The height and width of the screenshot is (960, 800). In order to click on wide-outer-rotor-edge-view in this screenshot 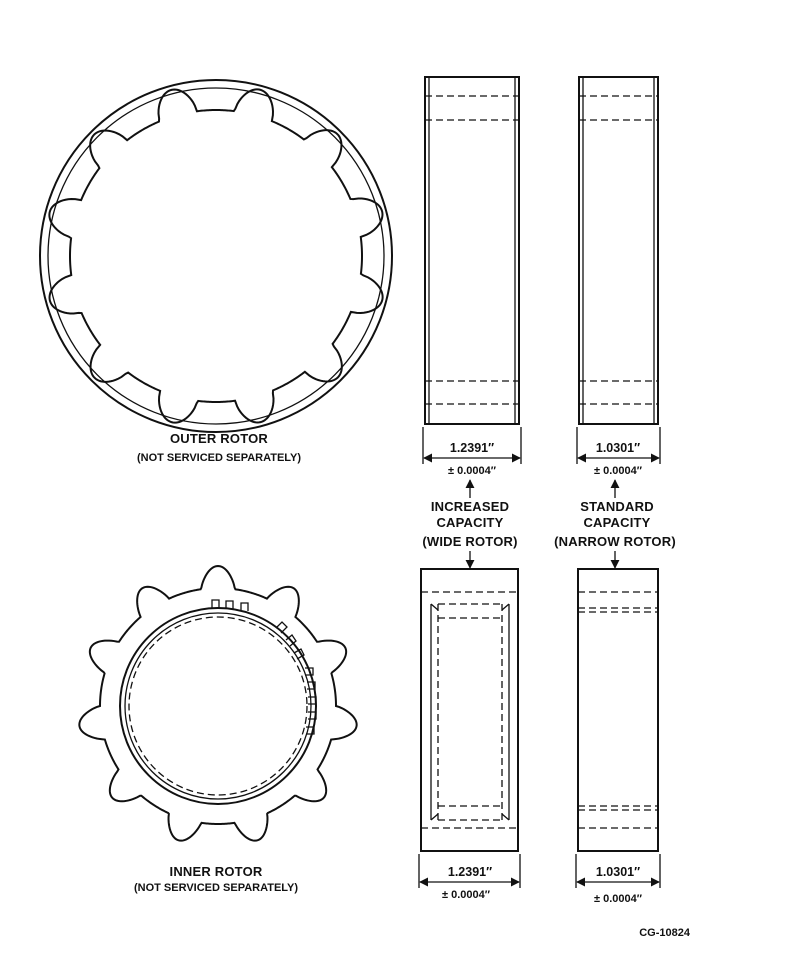, I will do `click(472, 250)`.